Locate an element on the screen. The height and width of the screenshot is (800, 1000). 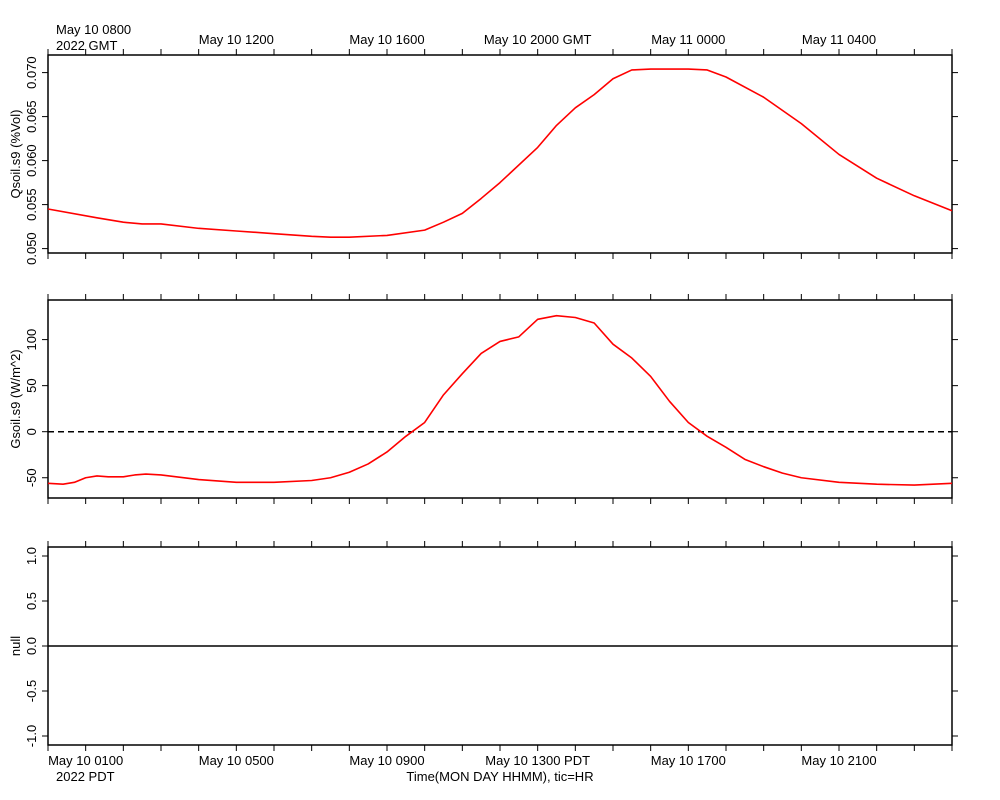
bottom-axis-title: Time(MON DAY HHMM), tic=HR is located at coordinates (499, 776).